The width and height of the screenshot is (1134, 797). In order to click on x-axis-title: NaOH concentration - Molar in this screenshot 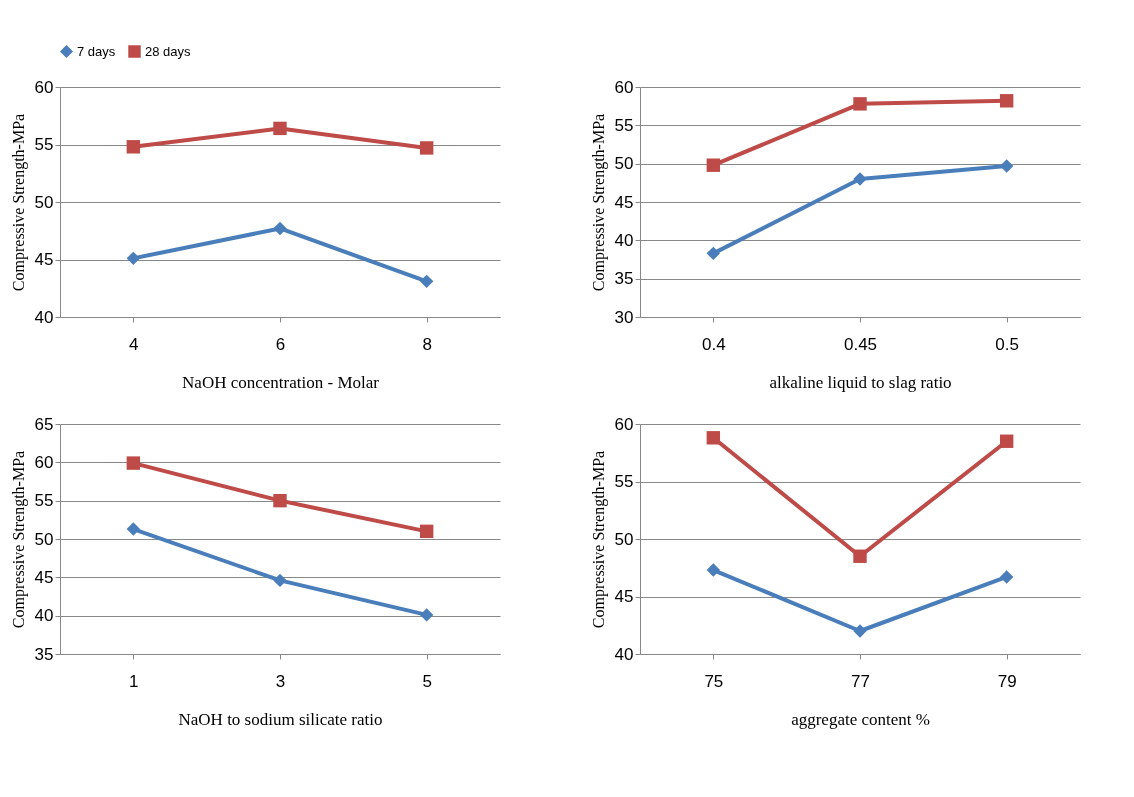, I will do `click(281, 382)`.